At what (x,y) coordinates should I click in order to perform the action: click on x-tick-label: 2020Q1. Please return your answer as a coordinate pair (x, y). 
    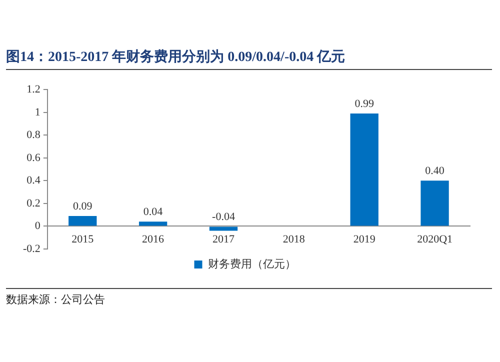
    Looking at the image, I should click on (435, 240).